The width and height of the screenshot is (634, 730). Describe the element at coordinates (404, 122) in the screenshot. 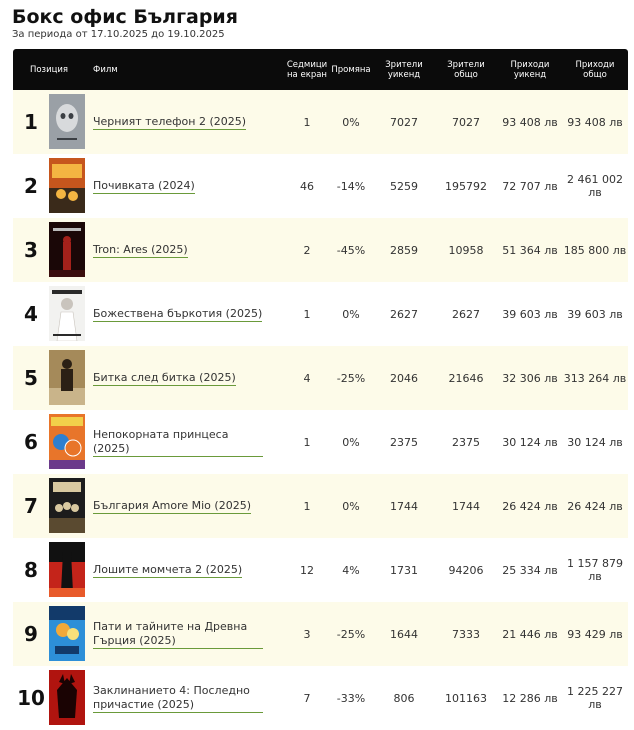

I see `viewers-weekend: 7027` at that location.